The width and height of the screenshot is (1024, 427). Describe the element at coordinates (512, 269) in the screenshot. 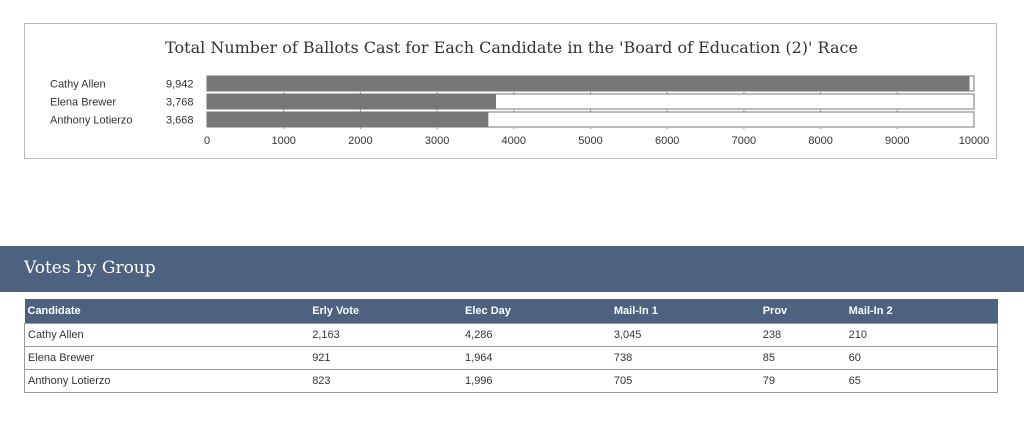

I see `votes-by-group-header: Votes by Group` at that location.